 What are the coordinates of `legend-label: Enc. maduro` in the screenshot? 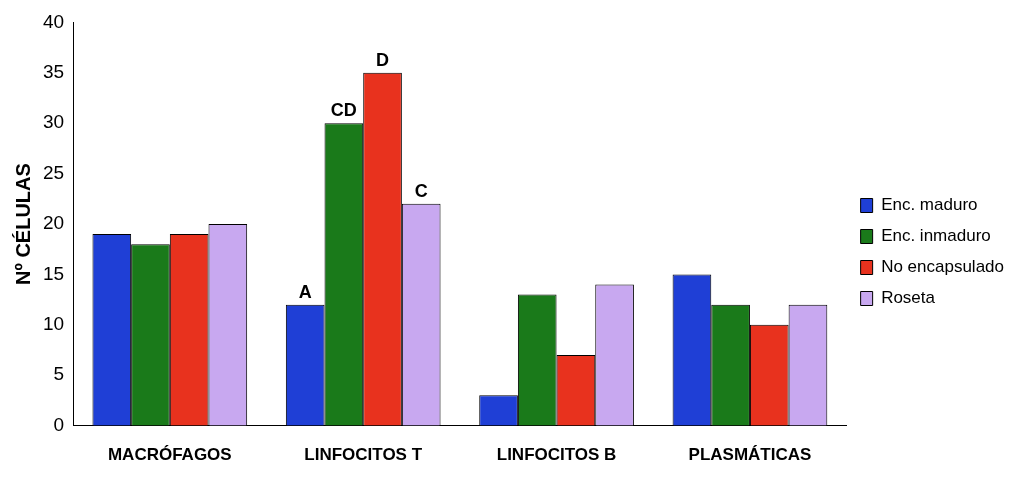 It's located at (929, 205).